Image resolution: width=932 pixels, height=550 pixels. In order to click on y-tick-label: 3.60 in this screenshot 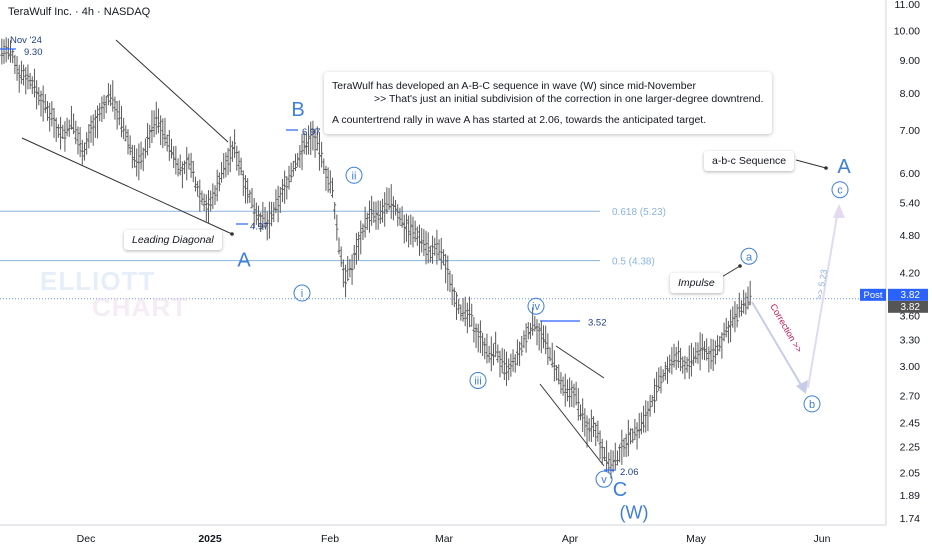, I will do `click(910, 316)`.